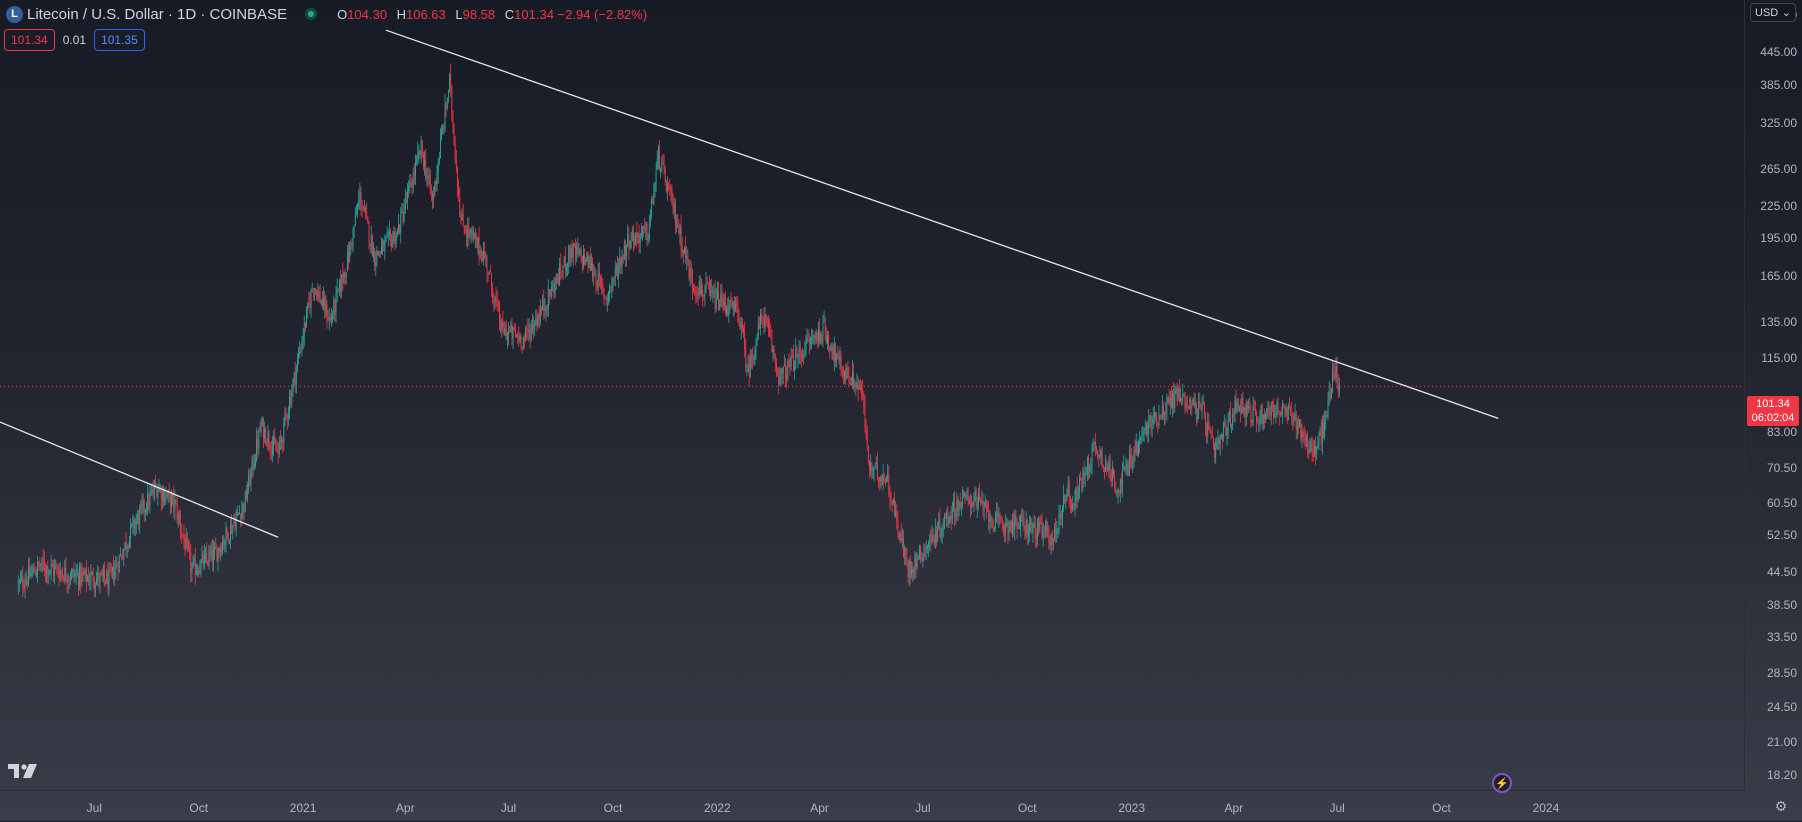 The width and height of the screenshot is (1802, 822). I want to click on price-tick-label: 21.00, so click(1781, 742).